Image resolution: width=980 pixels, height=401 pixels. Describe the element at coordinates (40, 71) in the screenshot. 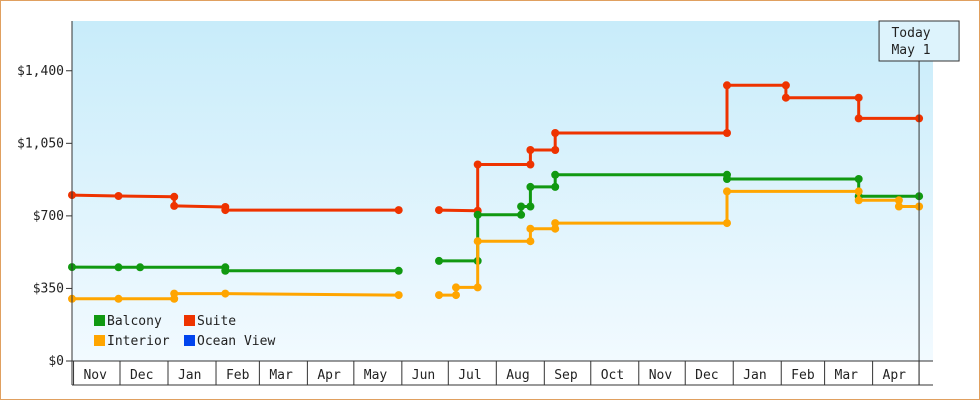

I see `y-tick-label: $1,400` at that location.